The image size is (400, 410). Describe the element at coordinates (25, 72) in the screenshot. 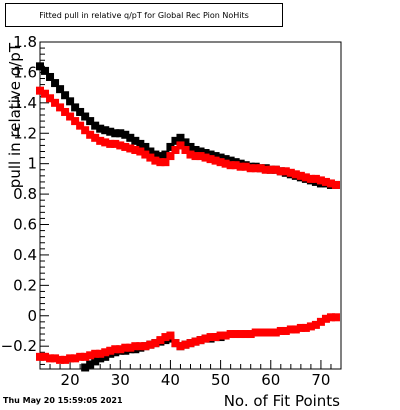

I see `y-tick-label: 1.6` at that location.